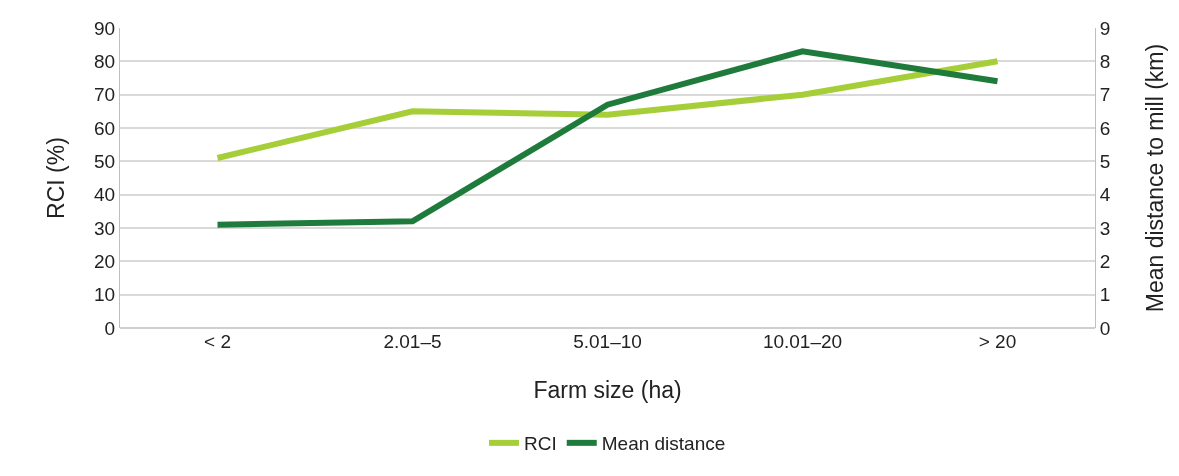  I want to click on x-tick-label: < 2, so click(217, 341).